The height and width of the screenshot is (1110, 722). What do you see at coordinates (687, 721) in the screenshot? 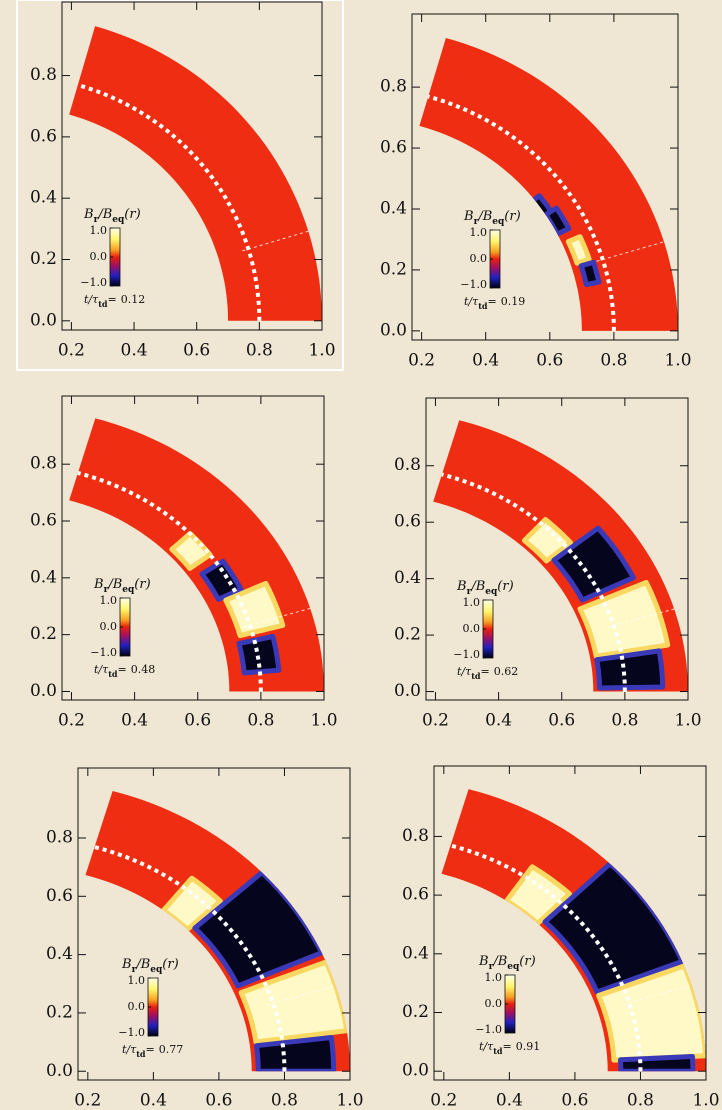
I see `x-tick-label: 1.0` at bounding box center [687, 721].